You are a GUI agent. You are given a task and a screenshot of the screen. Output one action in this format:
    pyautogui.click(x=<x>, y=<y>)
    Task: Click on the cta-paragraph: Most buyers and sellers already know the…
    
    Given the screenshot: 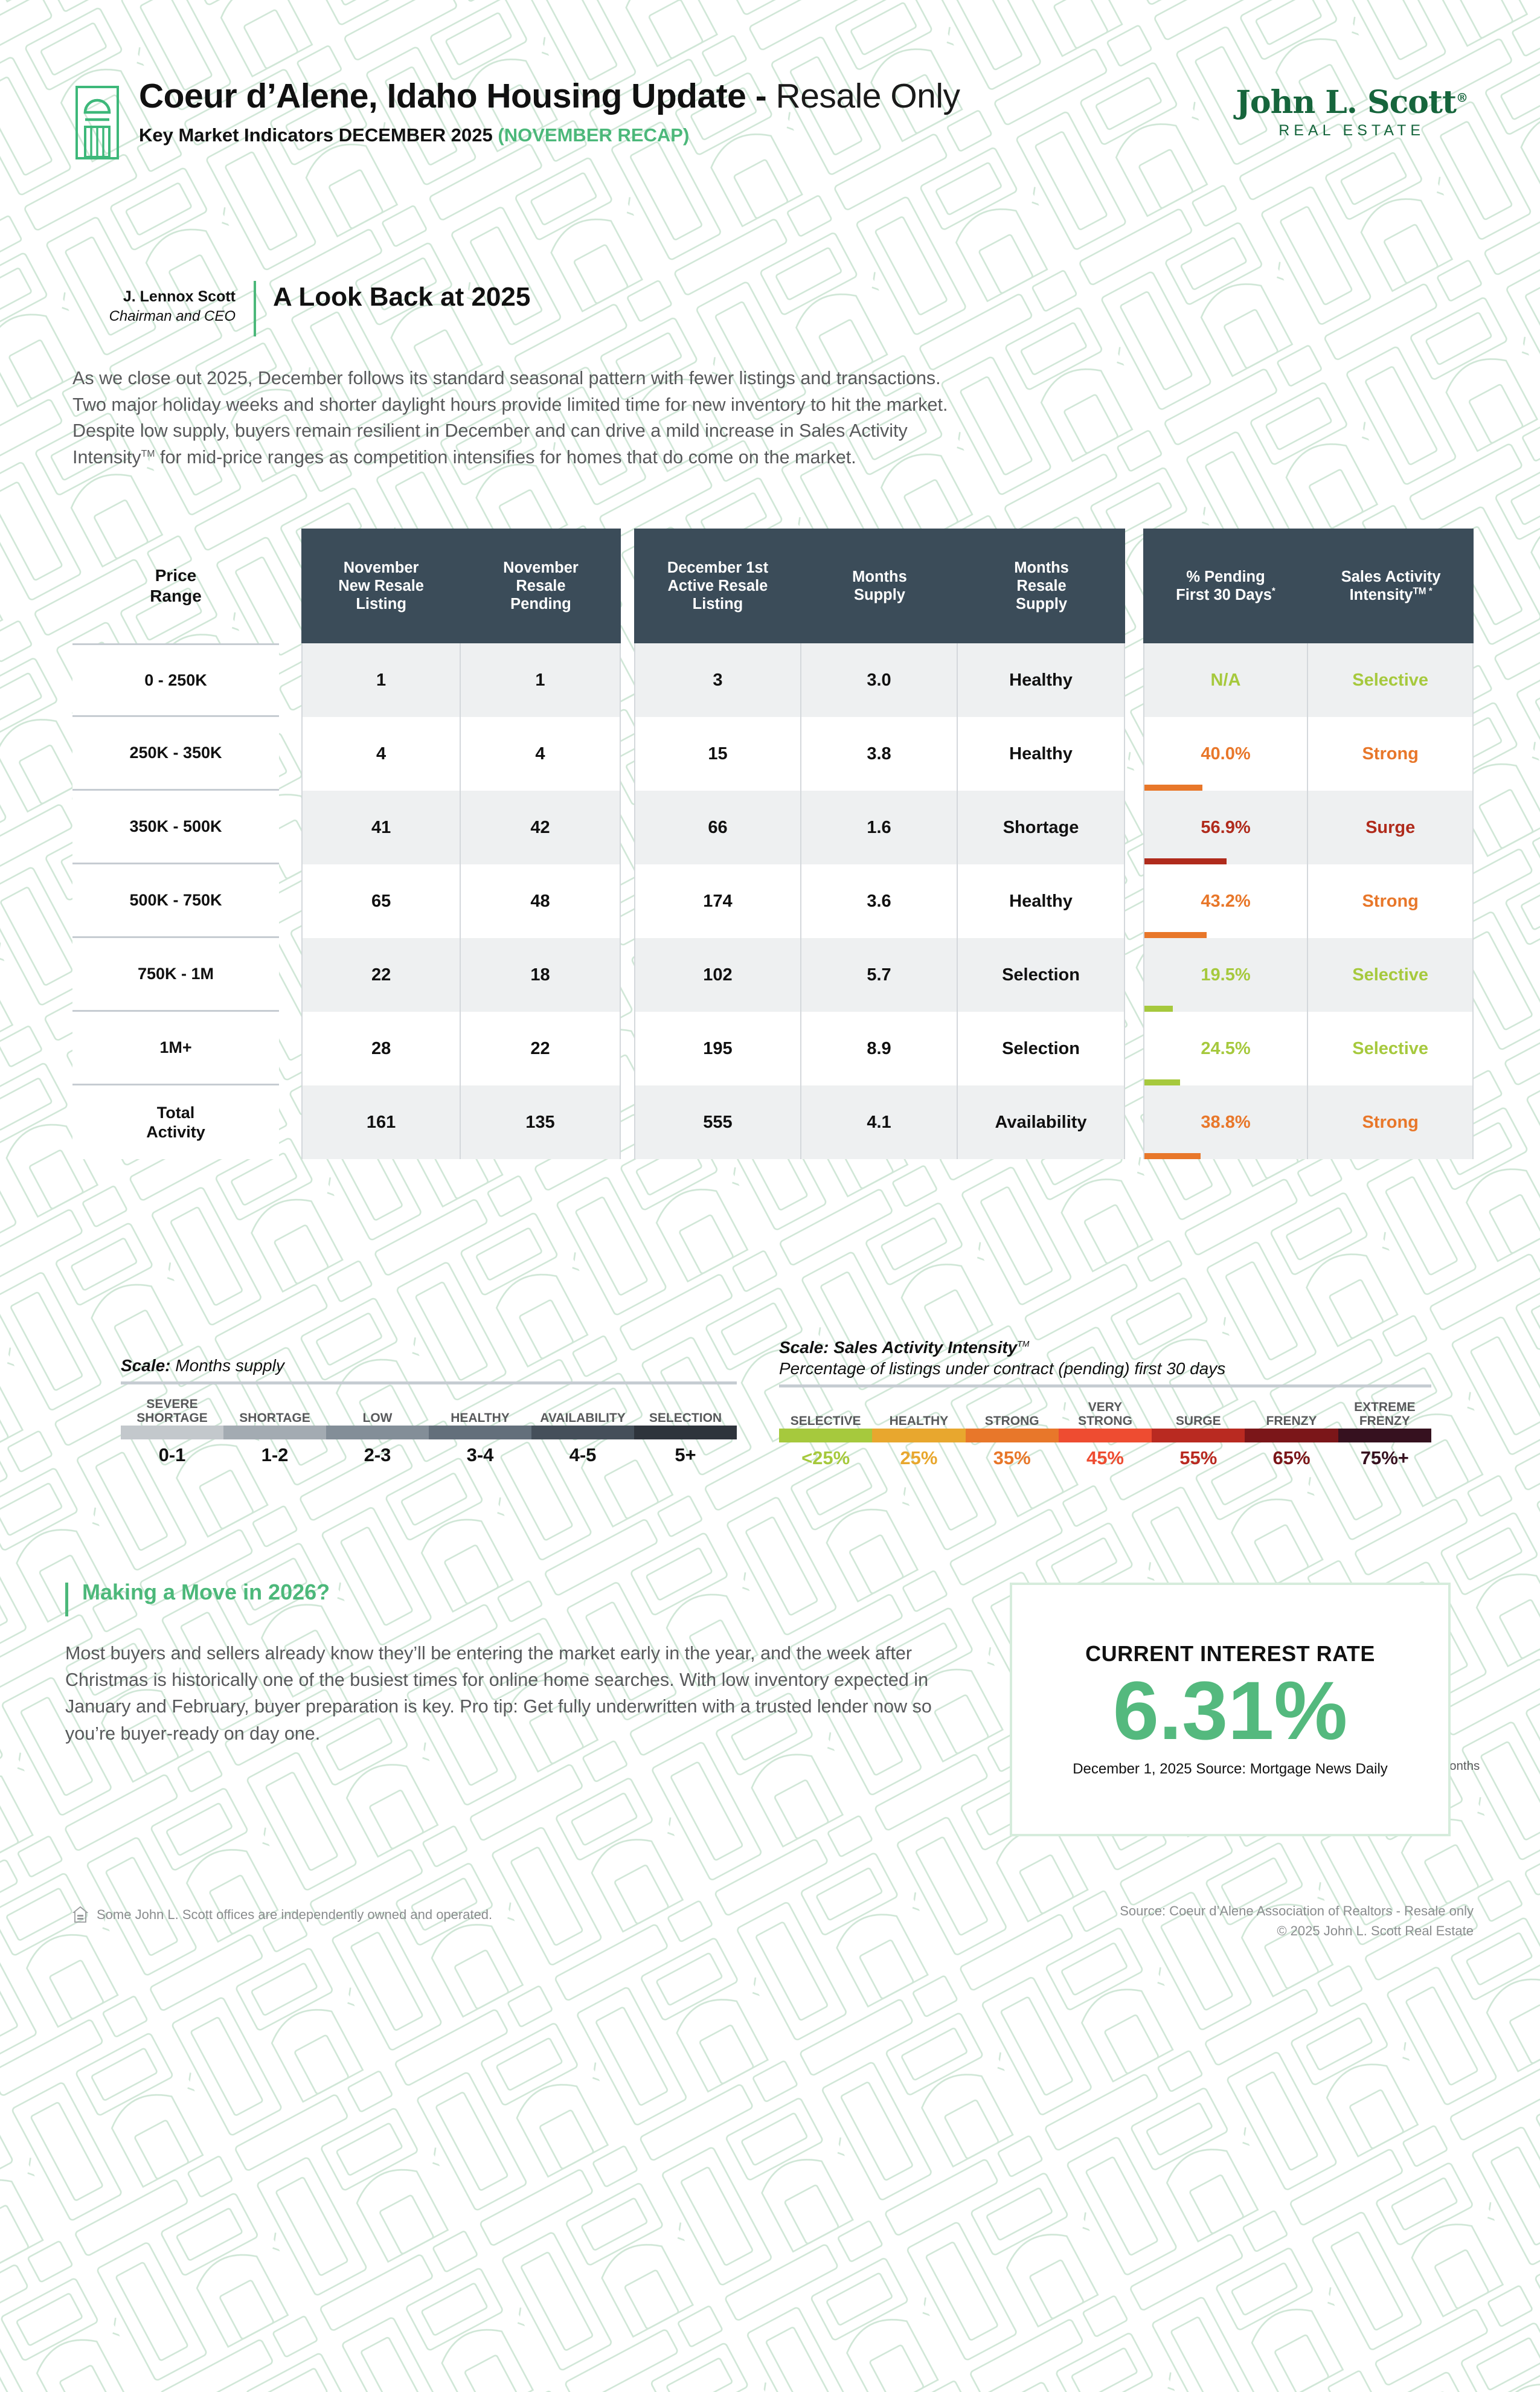 What is the action you would take?
    pyautogui.click(x=498, y=1694)
    